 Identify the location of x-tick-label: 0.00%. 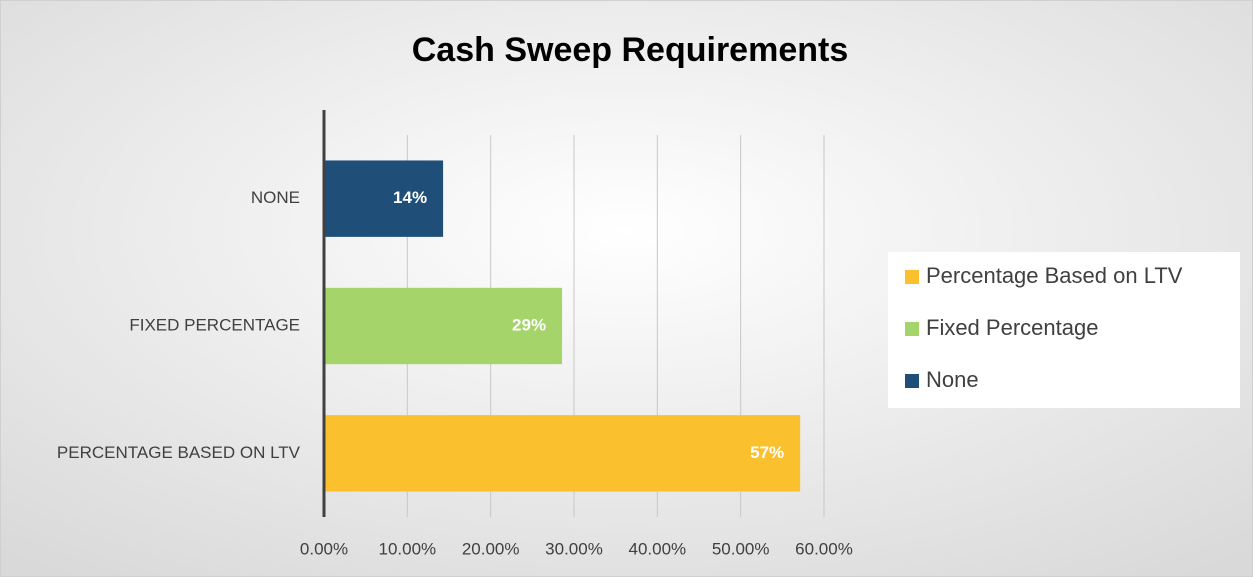
(324, 548).